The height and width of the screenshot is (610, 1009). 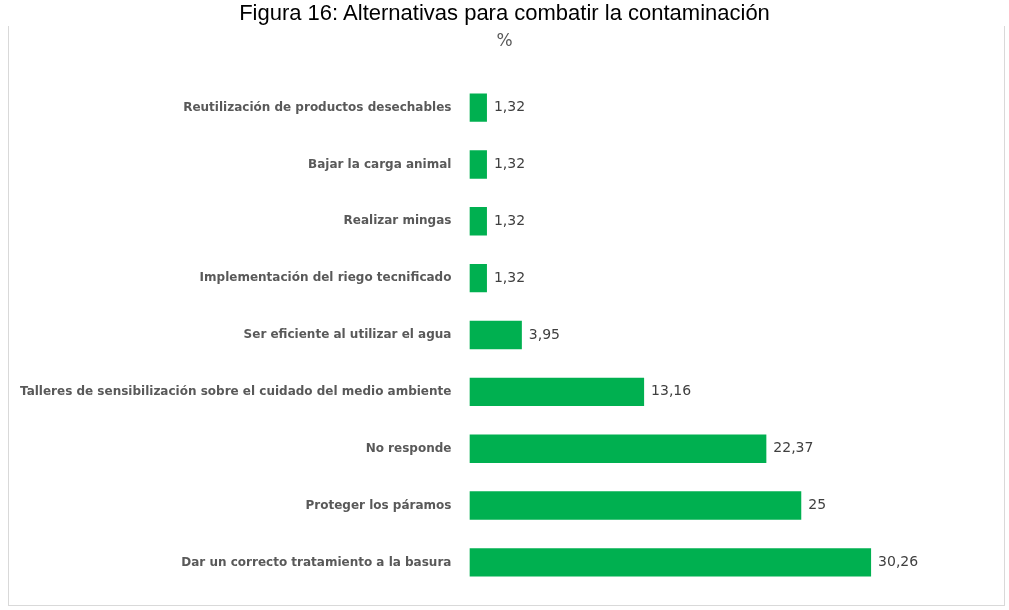 What do you see at coordinates (898, 561) in the screenshot?
I see `data-label: 30,26` at bounding box center [898, 561].